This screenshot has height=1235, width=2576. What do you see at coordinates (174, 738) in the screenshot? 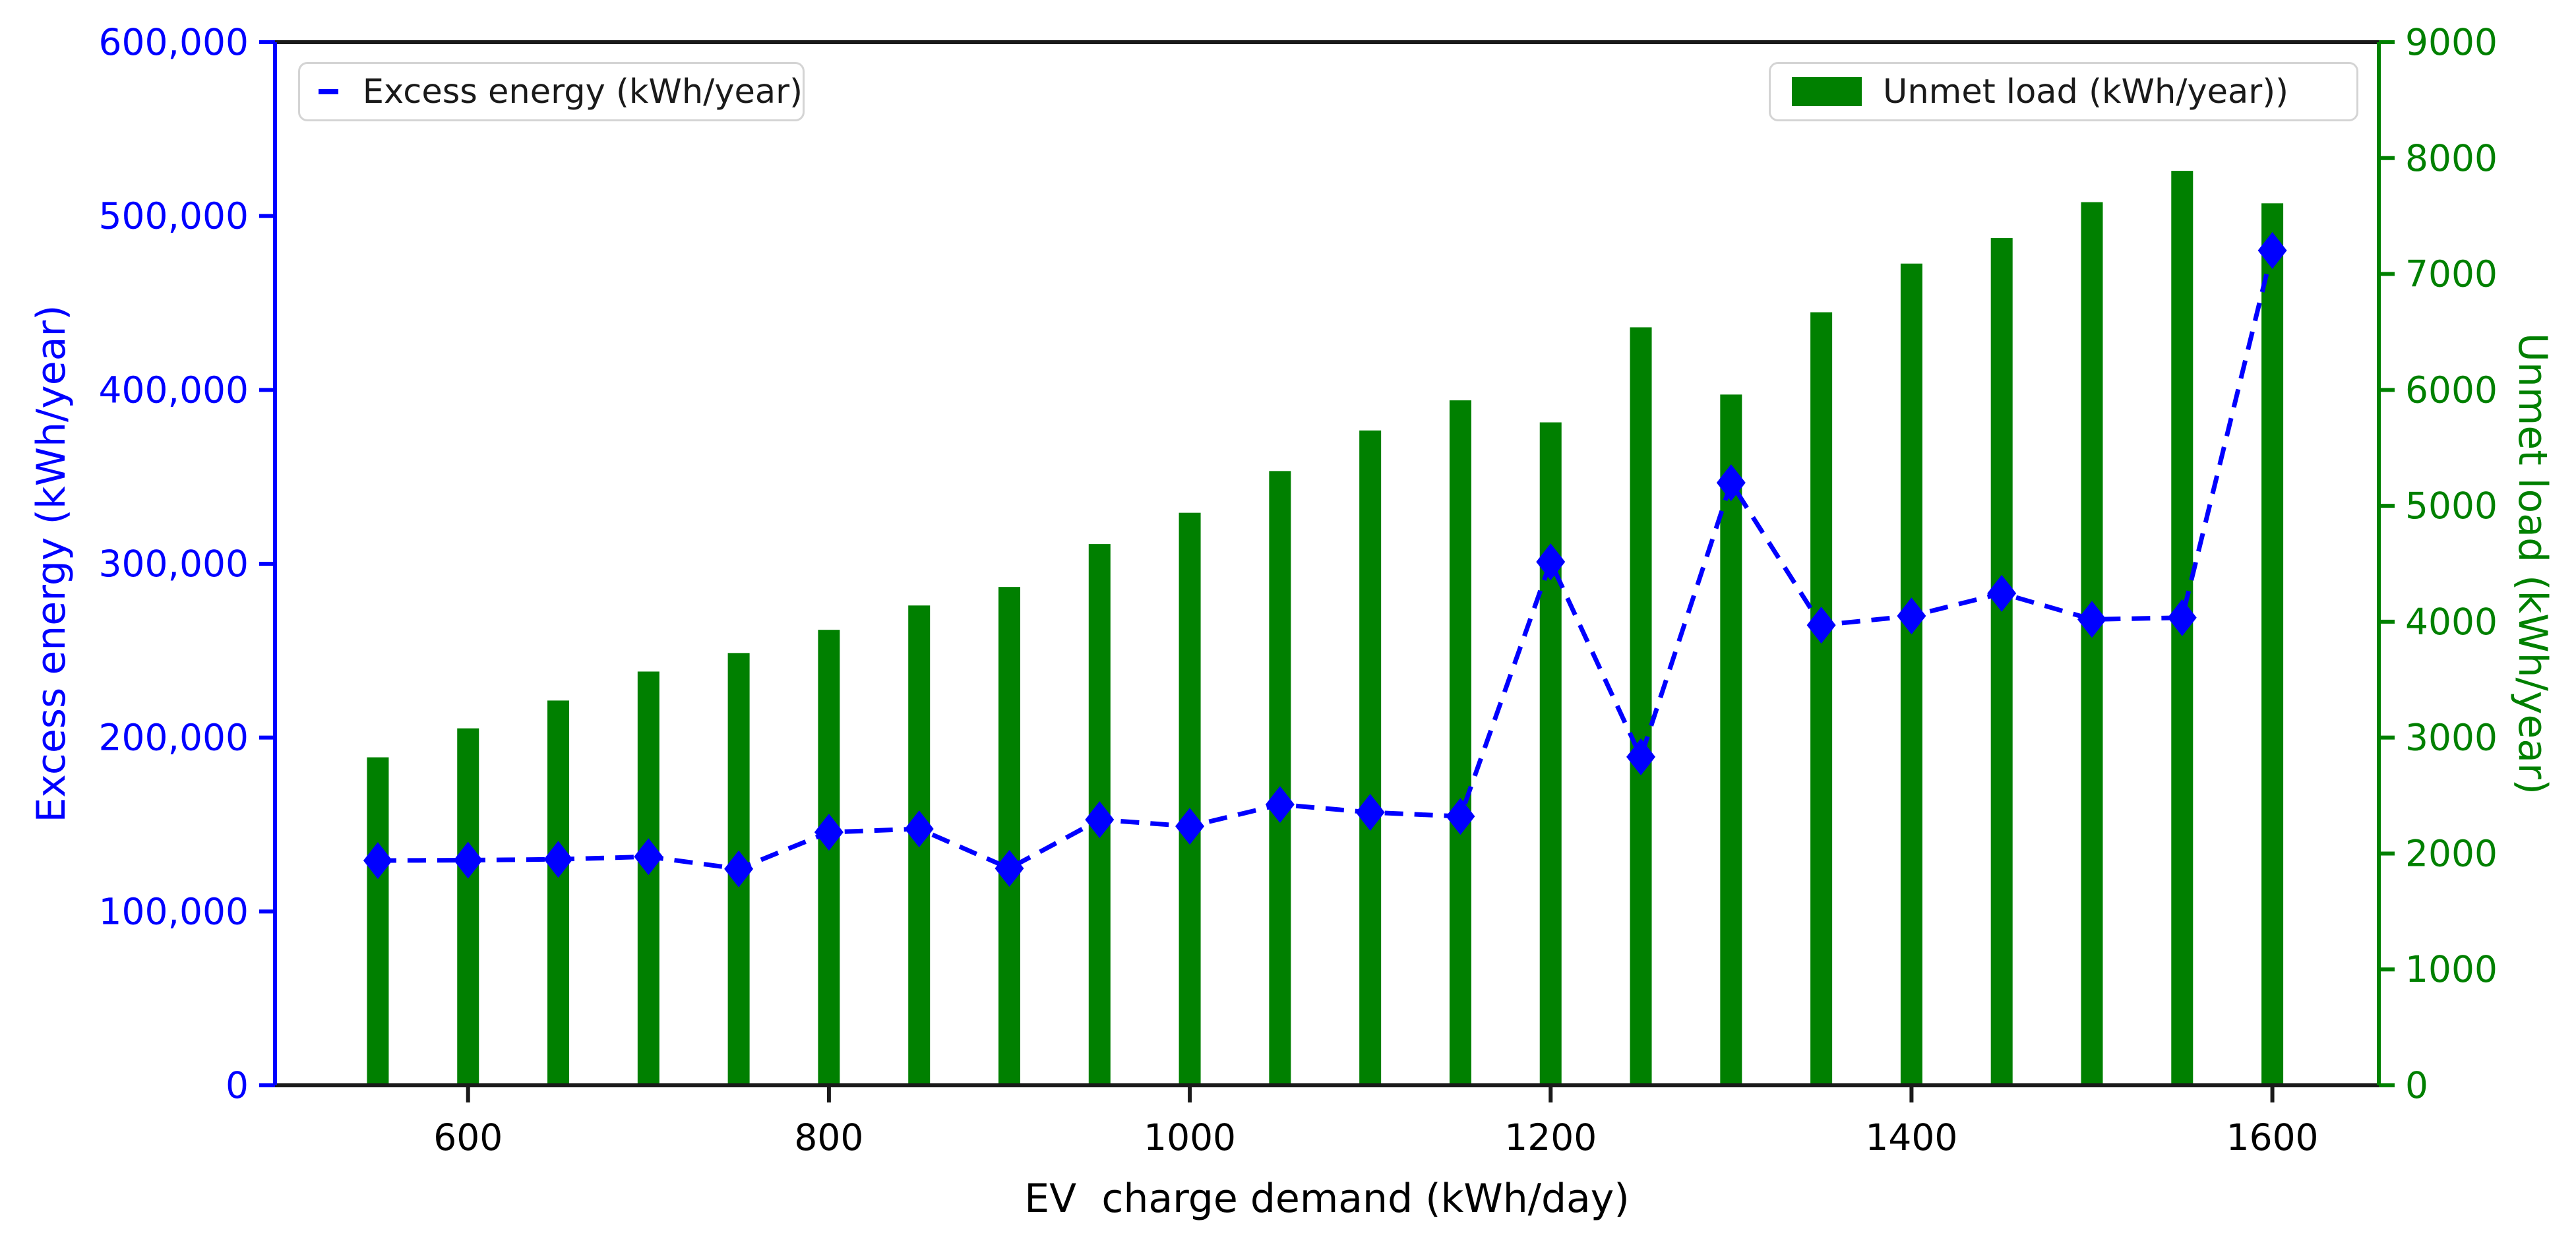
I see `tick-label-left: 200,000` at bounding box center [174, 738].